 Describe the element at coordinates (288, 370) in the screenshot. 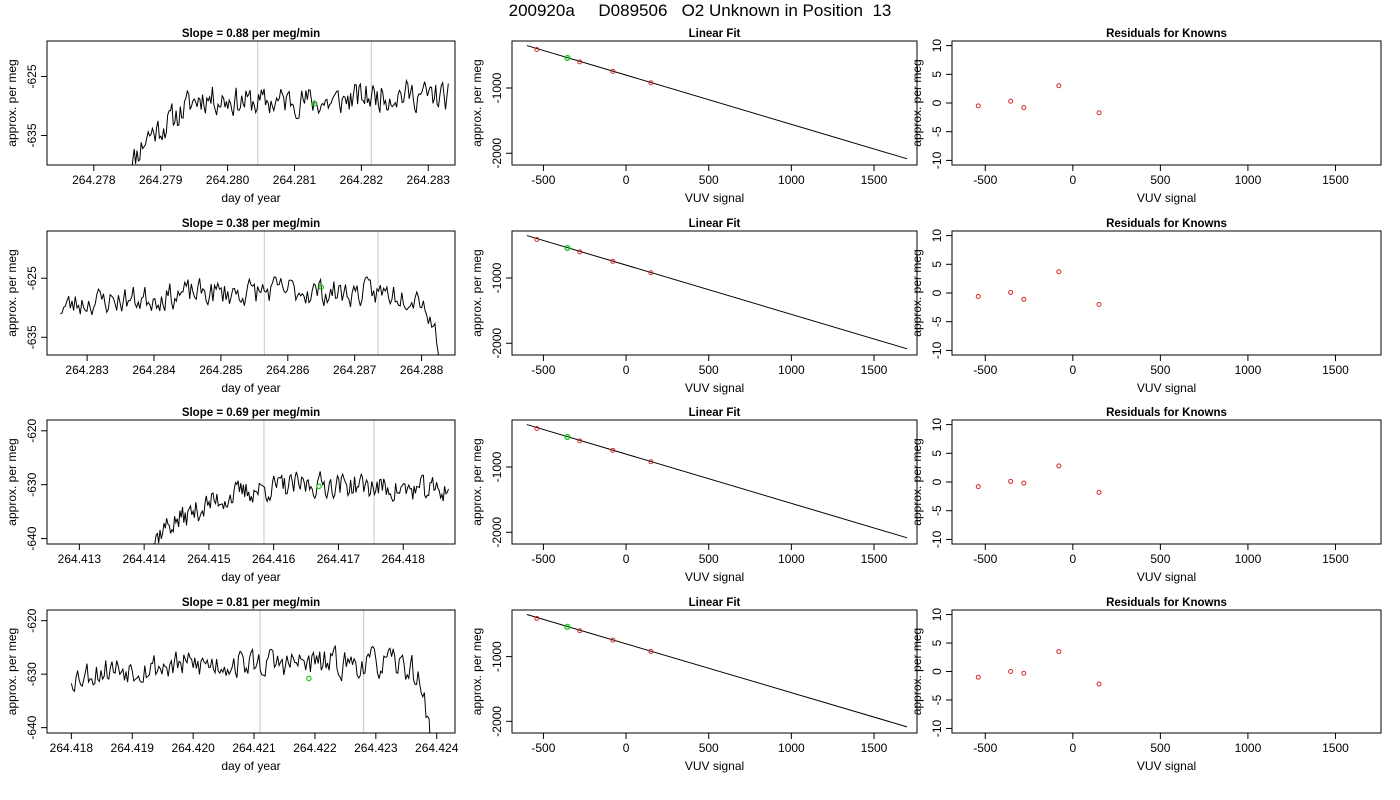

I see `x-tick-label: 264.286` at that location.